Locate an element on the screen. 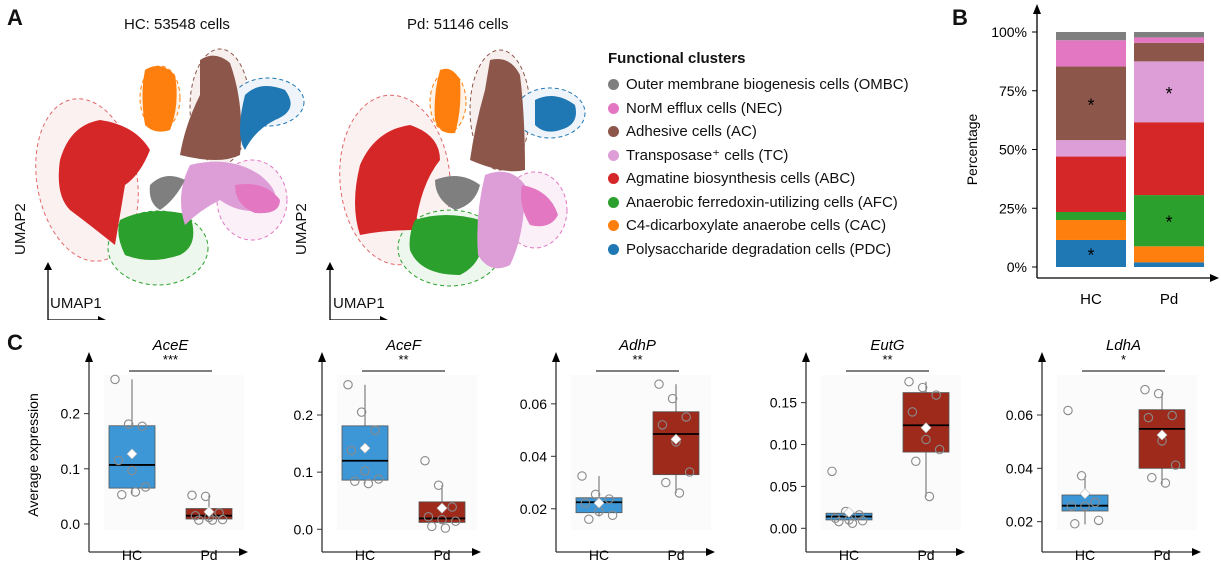  umap-pd-clusters is located at coordinates (465, 167).